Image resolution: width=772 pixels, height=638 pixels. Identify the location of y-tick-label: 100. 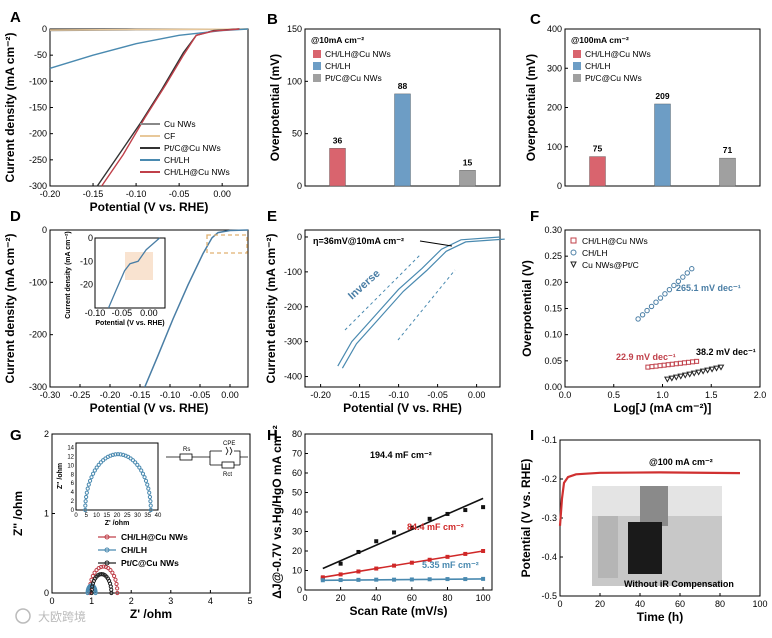
(554, 147).